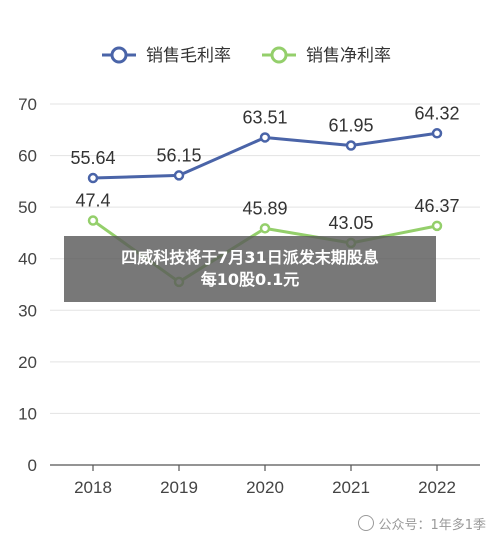 The width and height of the screenshot is (500, 541). Describe the element at coordinates (27, 156) in the screenshot. I see `y-tick-label: 60` at that location.